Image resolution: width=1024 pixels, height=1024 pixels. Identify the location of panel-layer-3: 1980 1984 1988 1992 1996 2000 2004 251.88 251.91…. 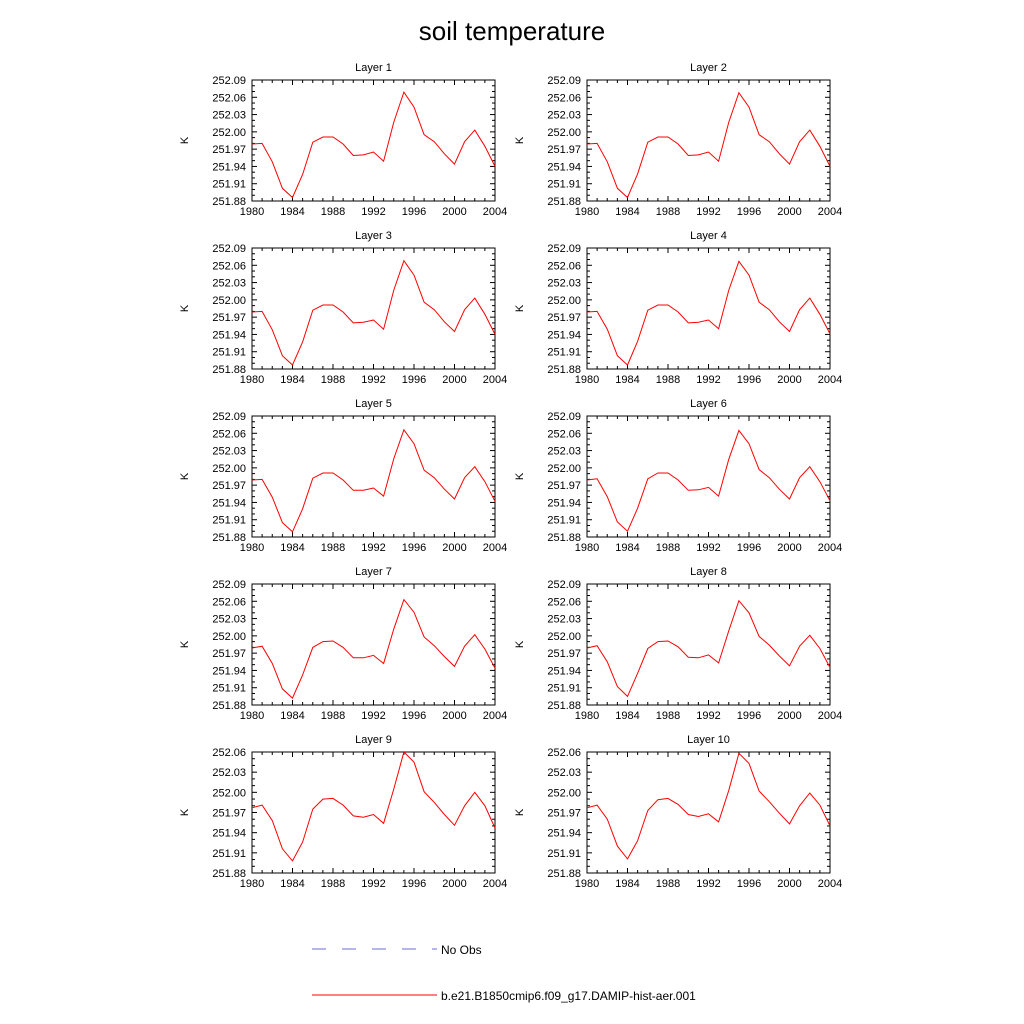
(343, 308).